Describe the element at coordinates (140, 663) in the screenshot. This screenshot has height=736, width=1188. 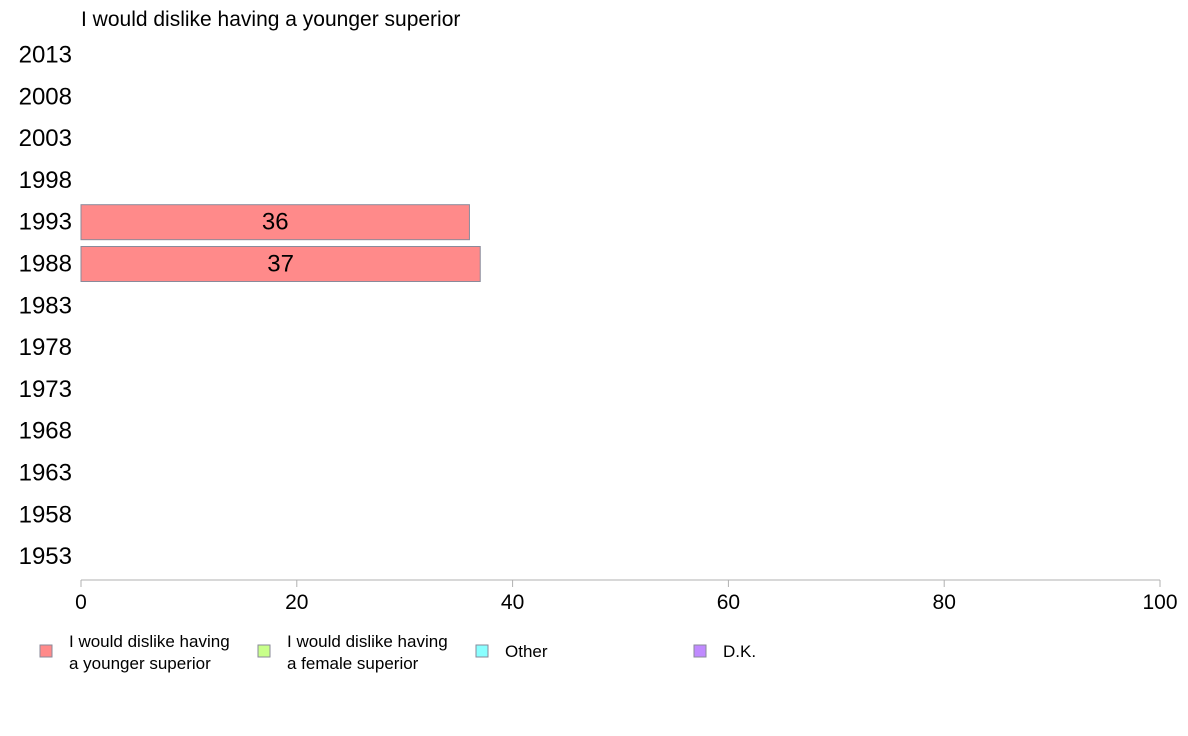
I see `legend-label: a younger superior` at that location.